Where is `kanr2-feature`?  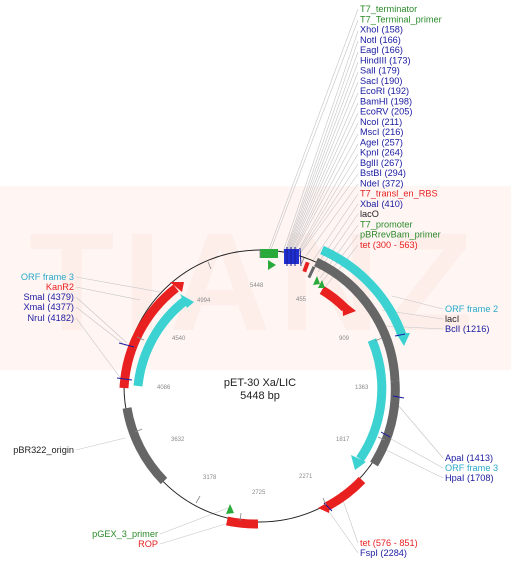
kanr2-feature is located at coordinates (149, 336).